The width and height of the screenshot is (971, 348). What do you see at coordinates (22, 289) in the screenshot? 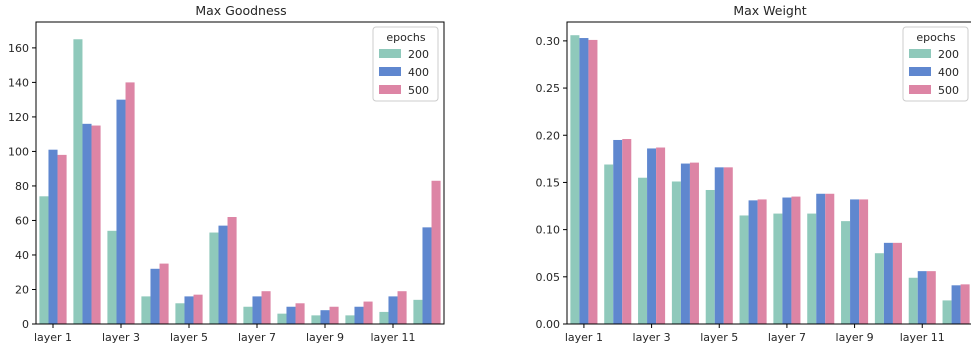
I see `y-tick-label: 20` at bounding box center [22, 289].